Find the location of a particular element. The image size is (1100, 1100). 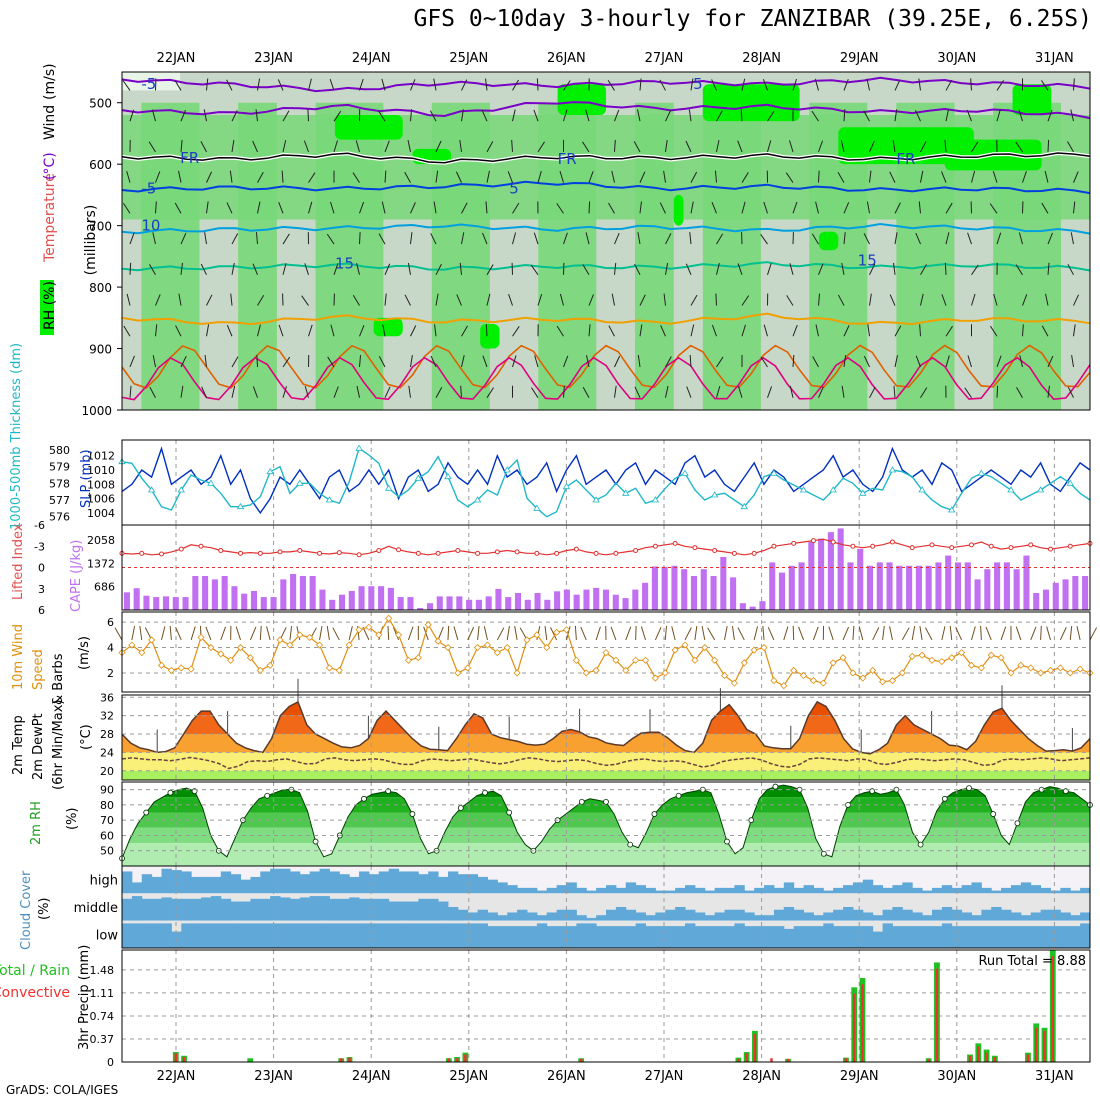

slp-tick-label: 1008 is located at coordinates (101, 484).